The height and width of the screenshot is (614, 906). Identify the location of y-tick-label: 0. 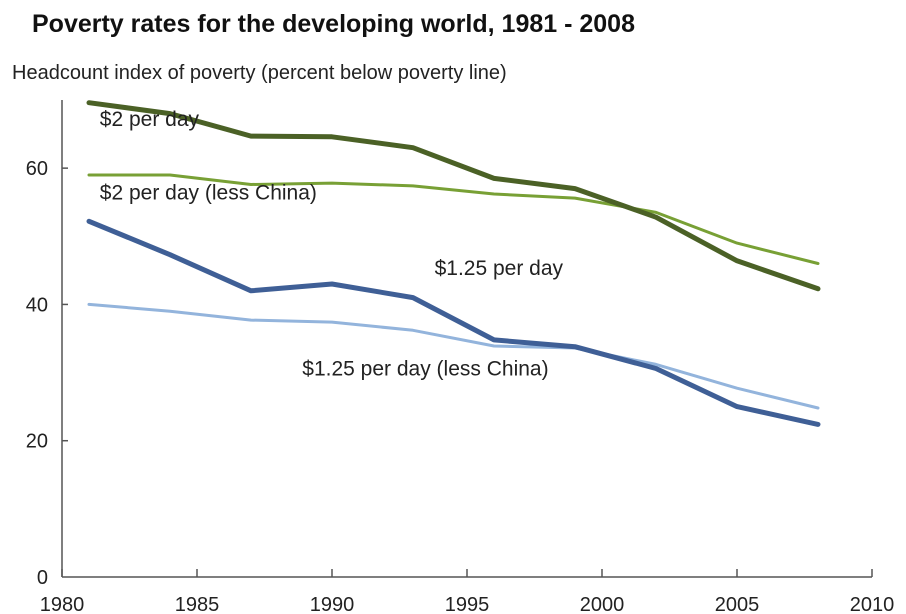
(42, 578).